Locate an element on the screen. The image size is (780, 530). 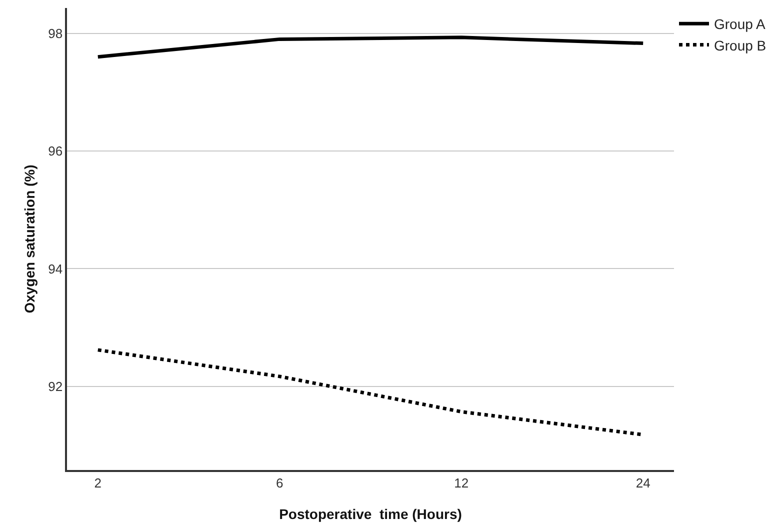
x-tick-label: 12 is located at coordinates (461, 482).